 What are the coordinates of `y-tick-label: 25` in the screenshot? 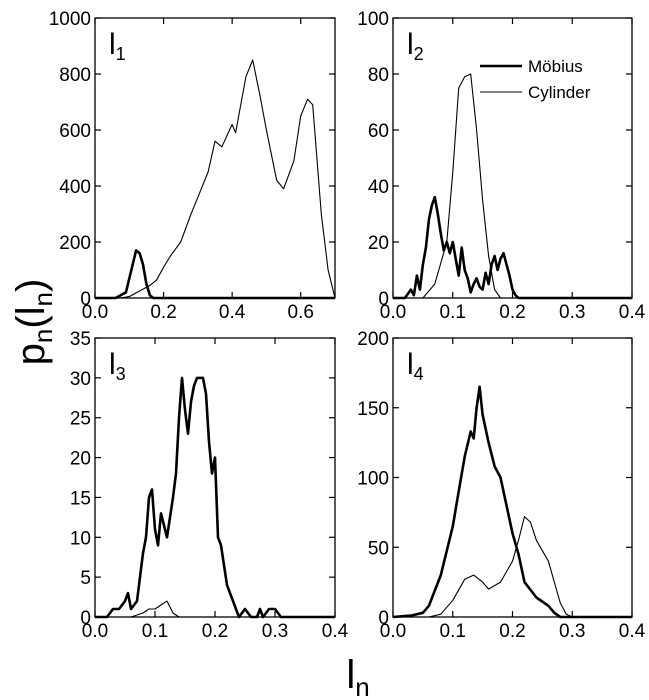 It's located at (80, 419).